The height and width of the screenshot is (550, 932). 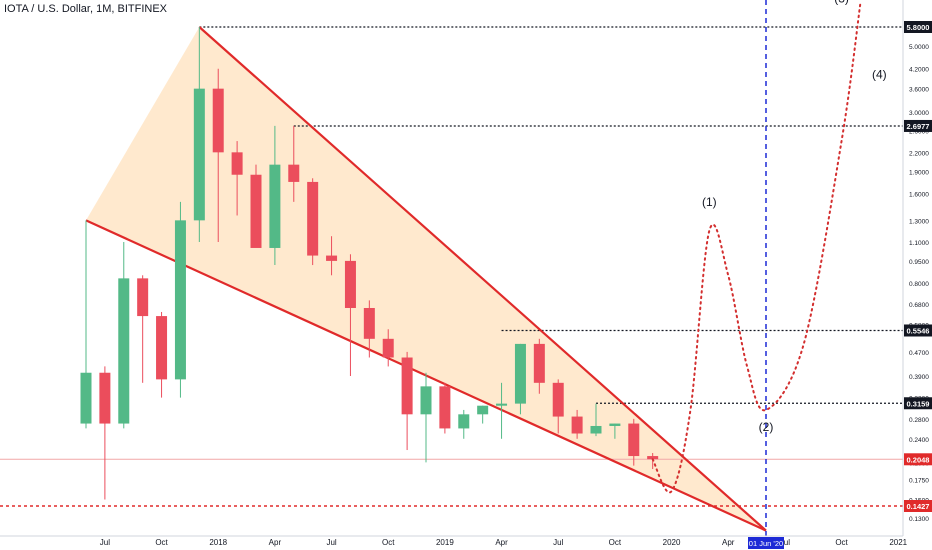 What do you see at coordinates (841, 3) in the screenshot?
I see `wave-label: (3)` at bounding box center [841, 3].